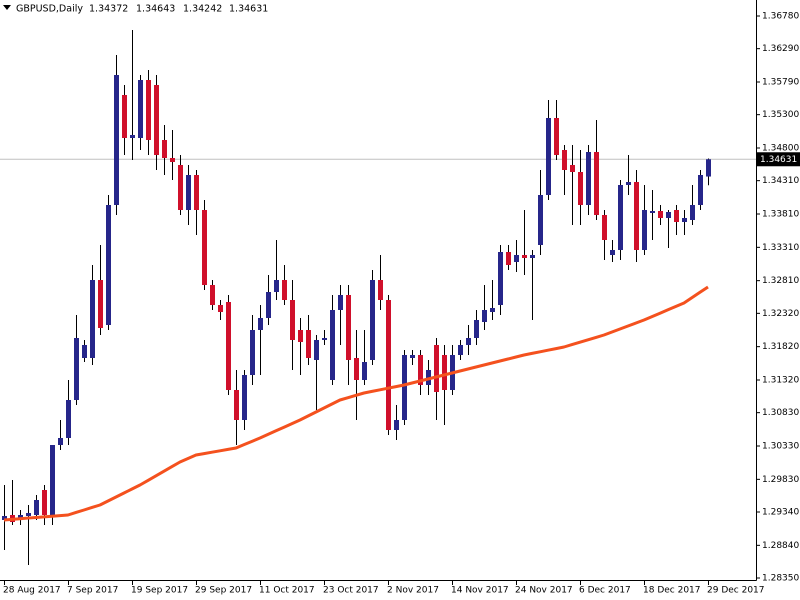 The width and height of the screenshot is (800, 600). What do you see at coordinates (7, 7) in the screenshot?
I see `menu-arrow` at bounding box center [7, 7].